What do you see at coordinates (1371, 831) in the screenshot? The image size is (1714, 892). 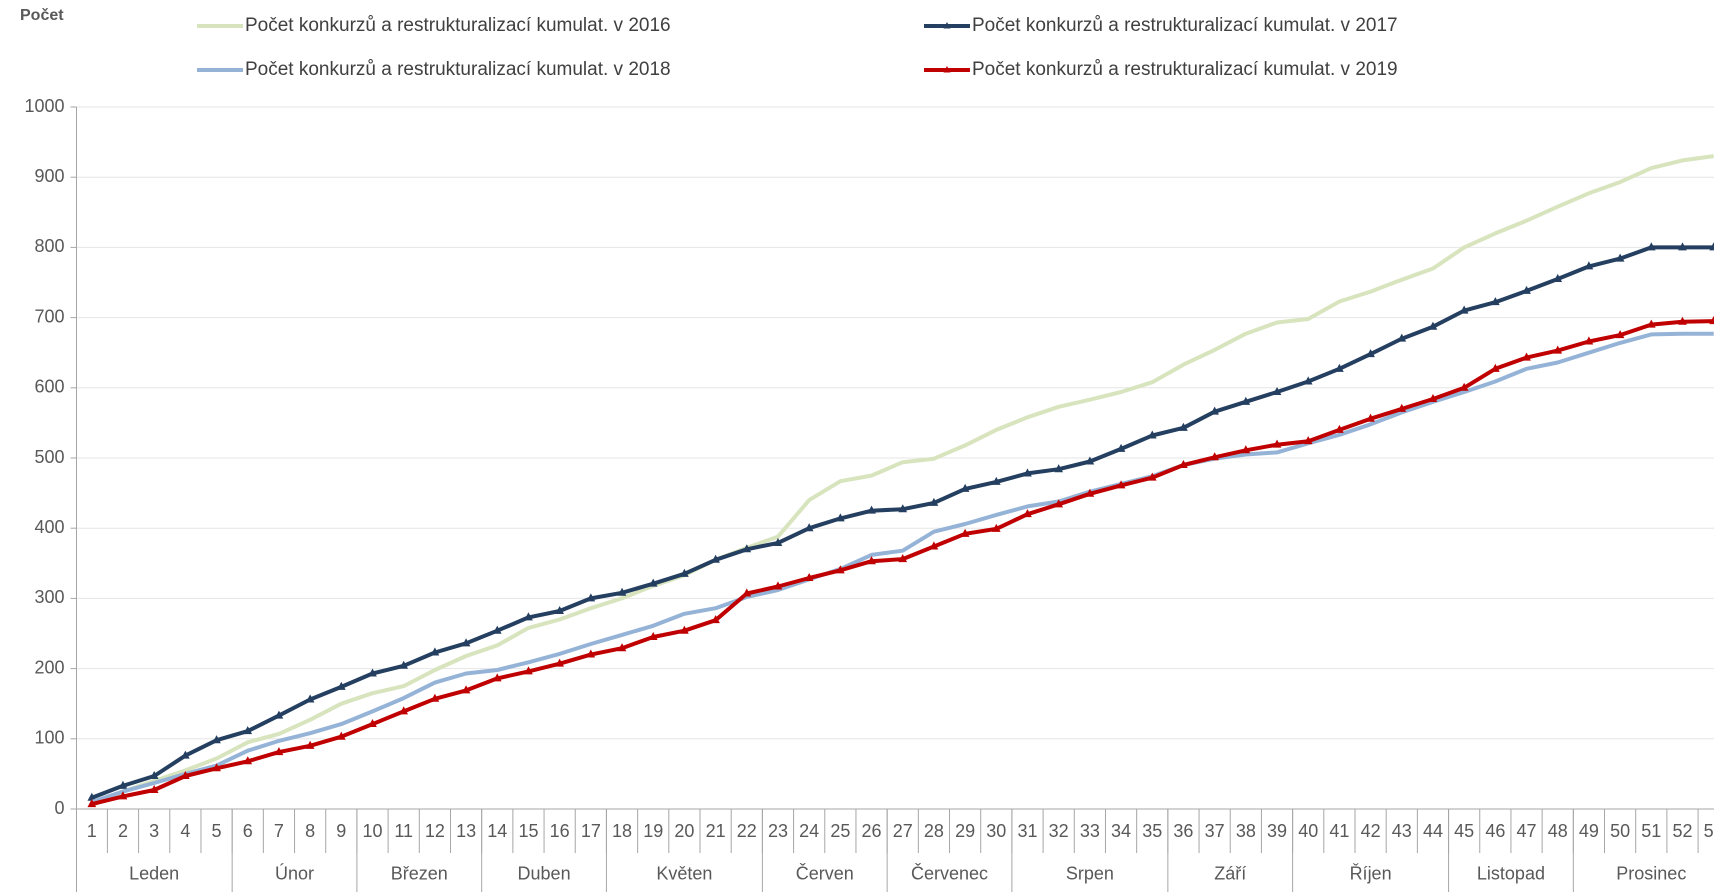 I see `x-tick-label: 42` at bounding box center [1371, 831].